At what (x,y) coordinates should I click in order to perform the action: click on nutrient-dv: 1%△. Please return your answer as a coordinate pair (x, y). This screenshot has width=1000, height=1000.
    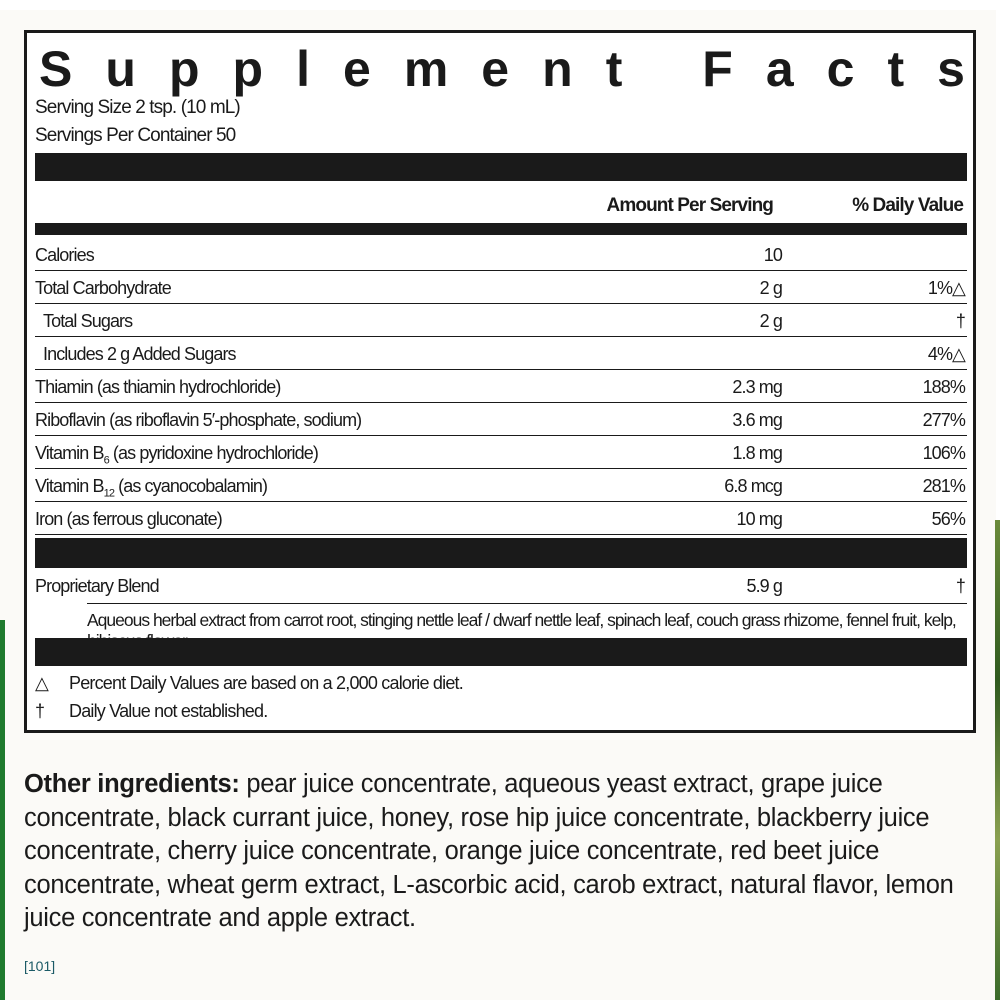
    Looking at the image, I should click on (946, 288).